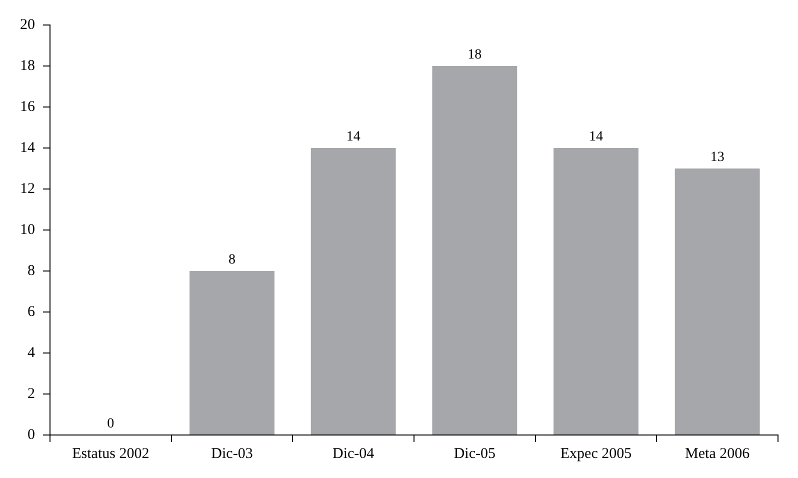 This screenshot has height=478, width=798. I want to click on data-label: 13, so click(717, 158).